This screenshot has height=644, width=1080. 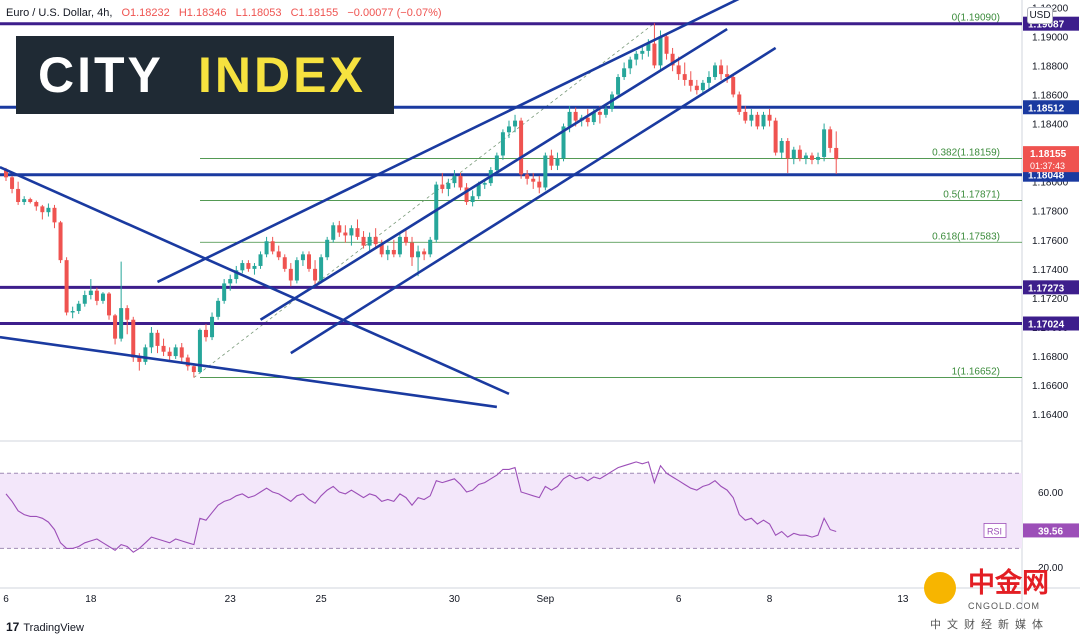 What do you see at coordinates (770, 599) in the screenshot?
I see `time-tick-label: 8` at bounding box center [770, 599].